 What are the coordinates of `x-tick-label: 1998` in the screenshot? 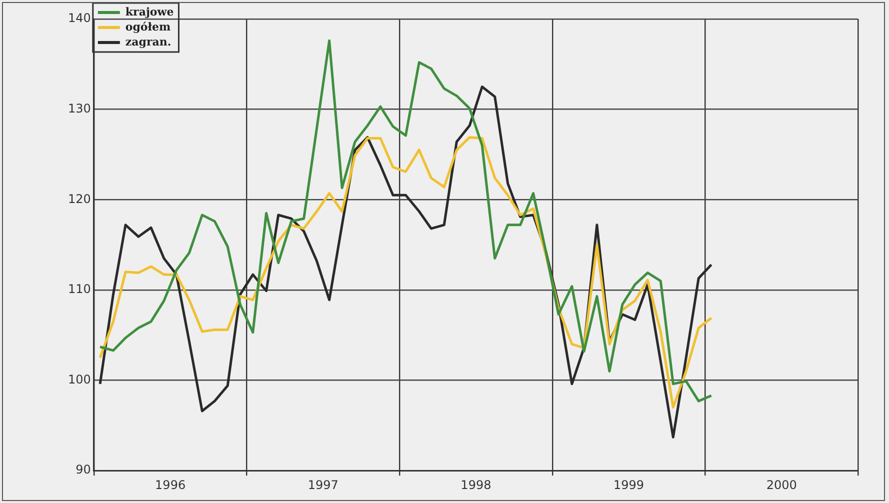 It's located at (476, 485).